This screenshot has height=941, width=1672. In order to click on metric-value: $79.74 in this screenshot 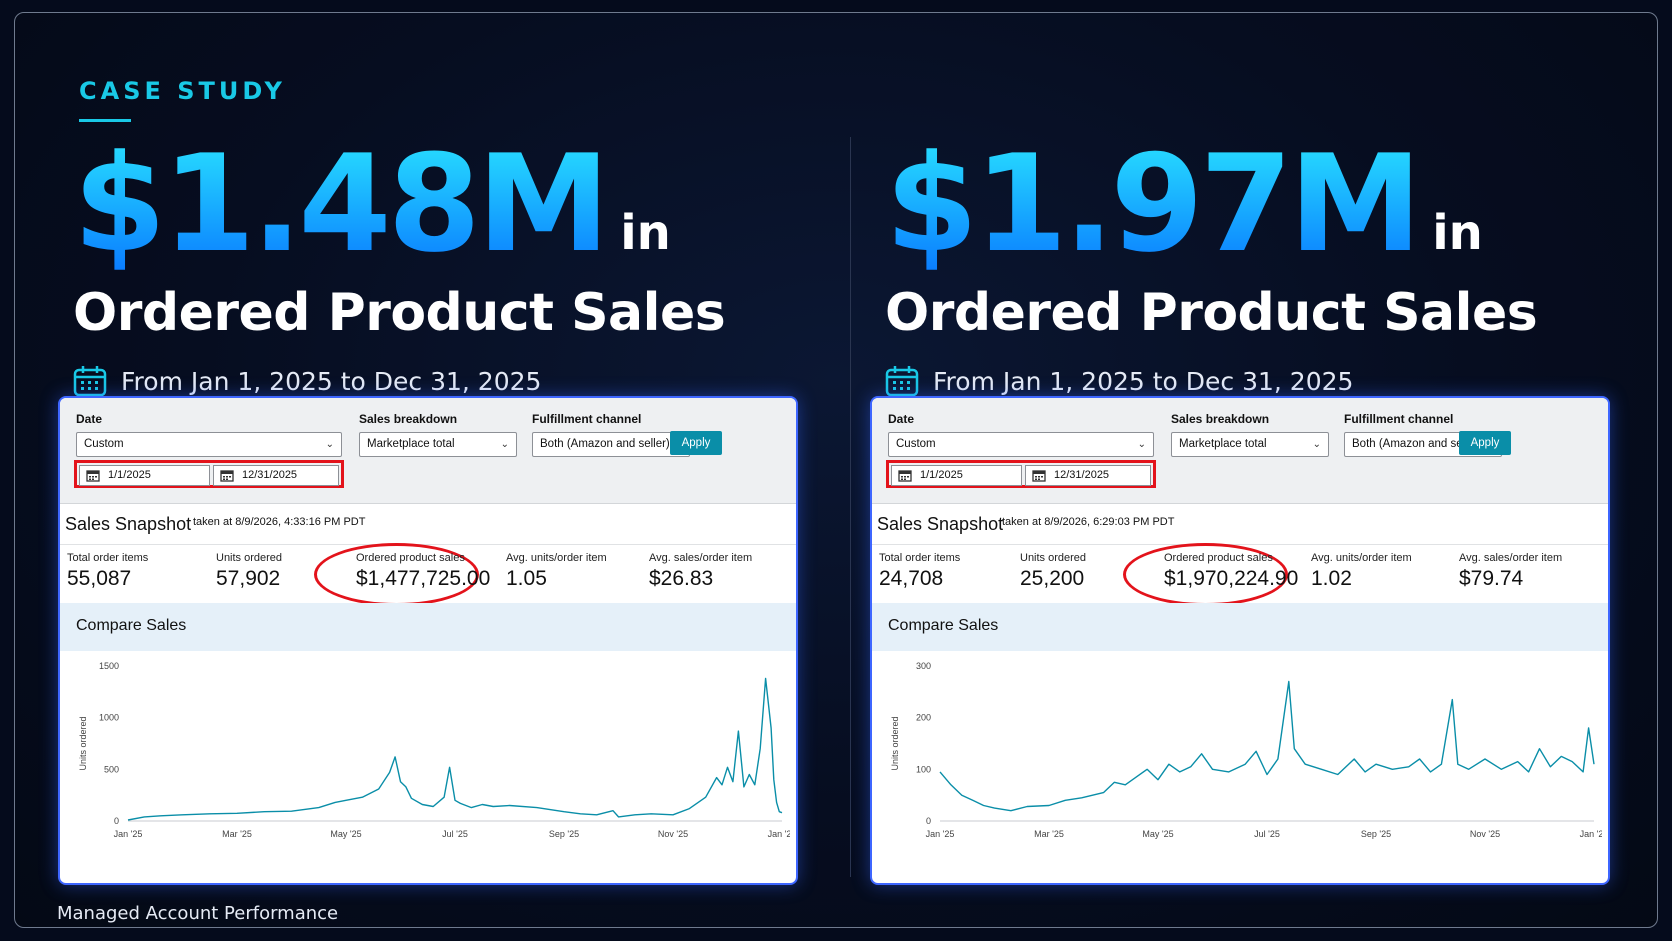, I will do `click(1491, 578)`.